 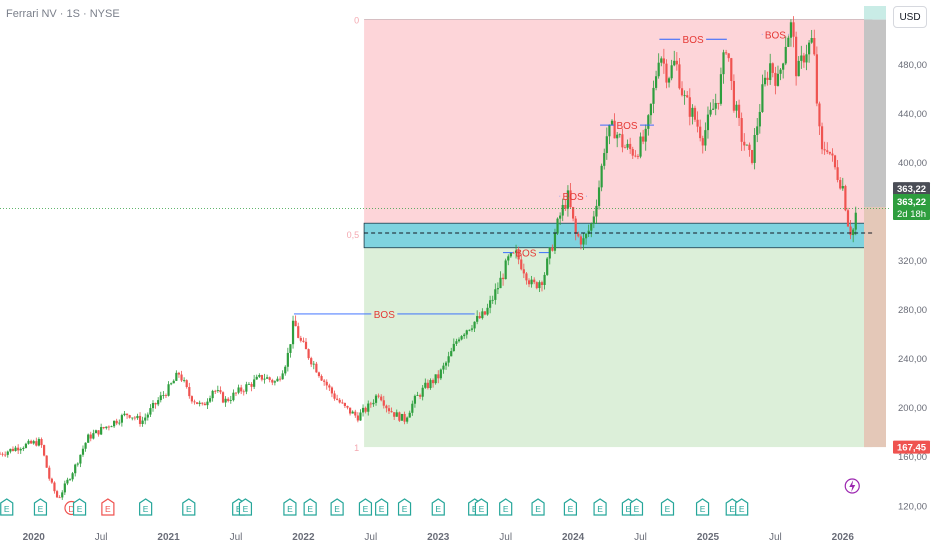 I want to click on time-tick-5: Jul, so click(x=370, y=537).